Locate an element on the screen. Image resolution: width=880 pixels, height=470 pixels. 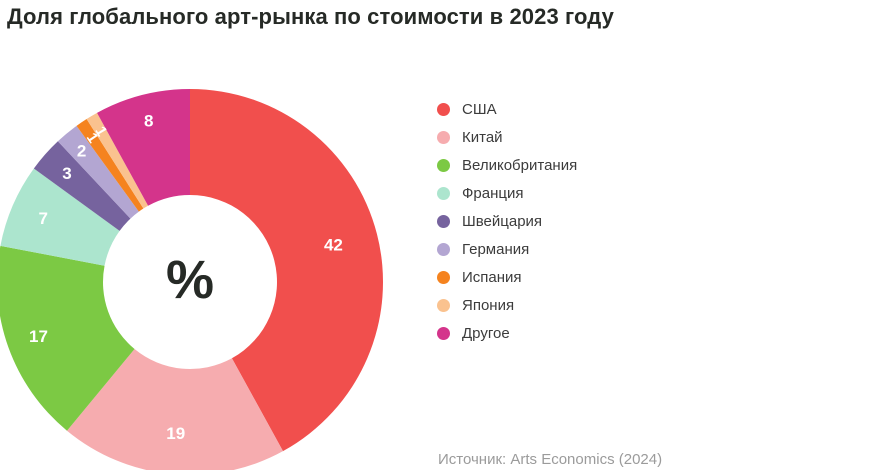
legend-item-6: Испания is located at coordinates (507, 277).